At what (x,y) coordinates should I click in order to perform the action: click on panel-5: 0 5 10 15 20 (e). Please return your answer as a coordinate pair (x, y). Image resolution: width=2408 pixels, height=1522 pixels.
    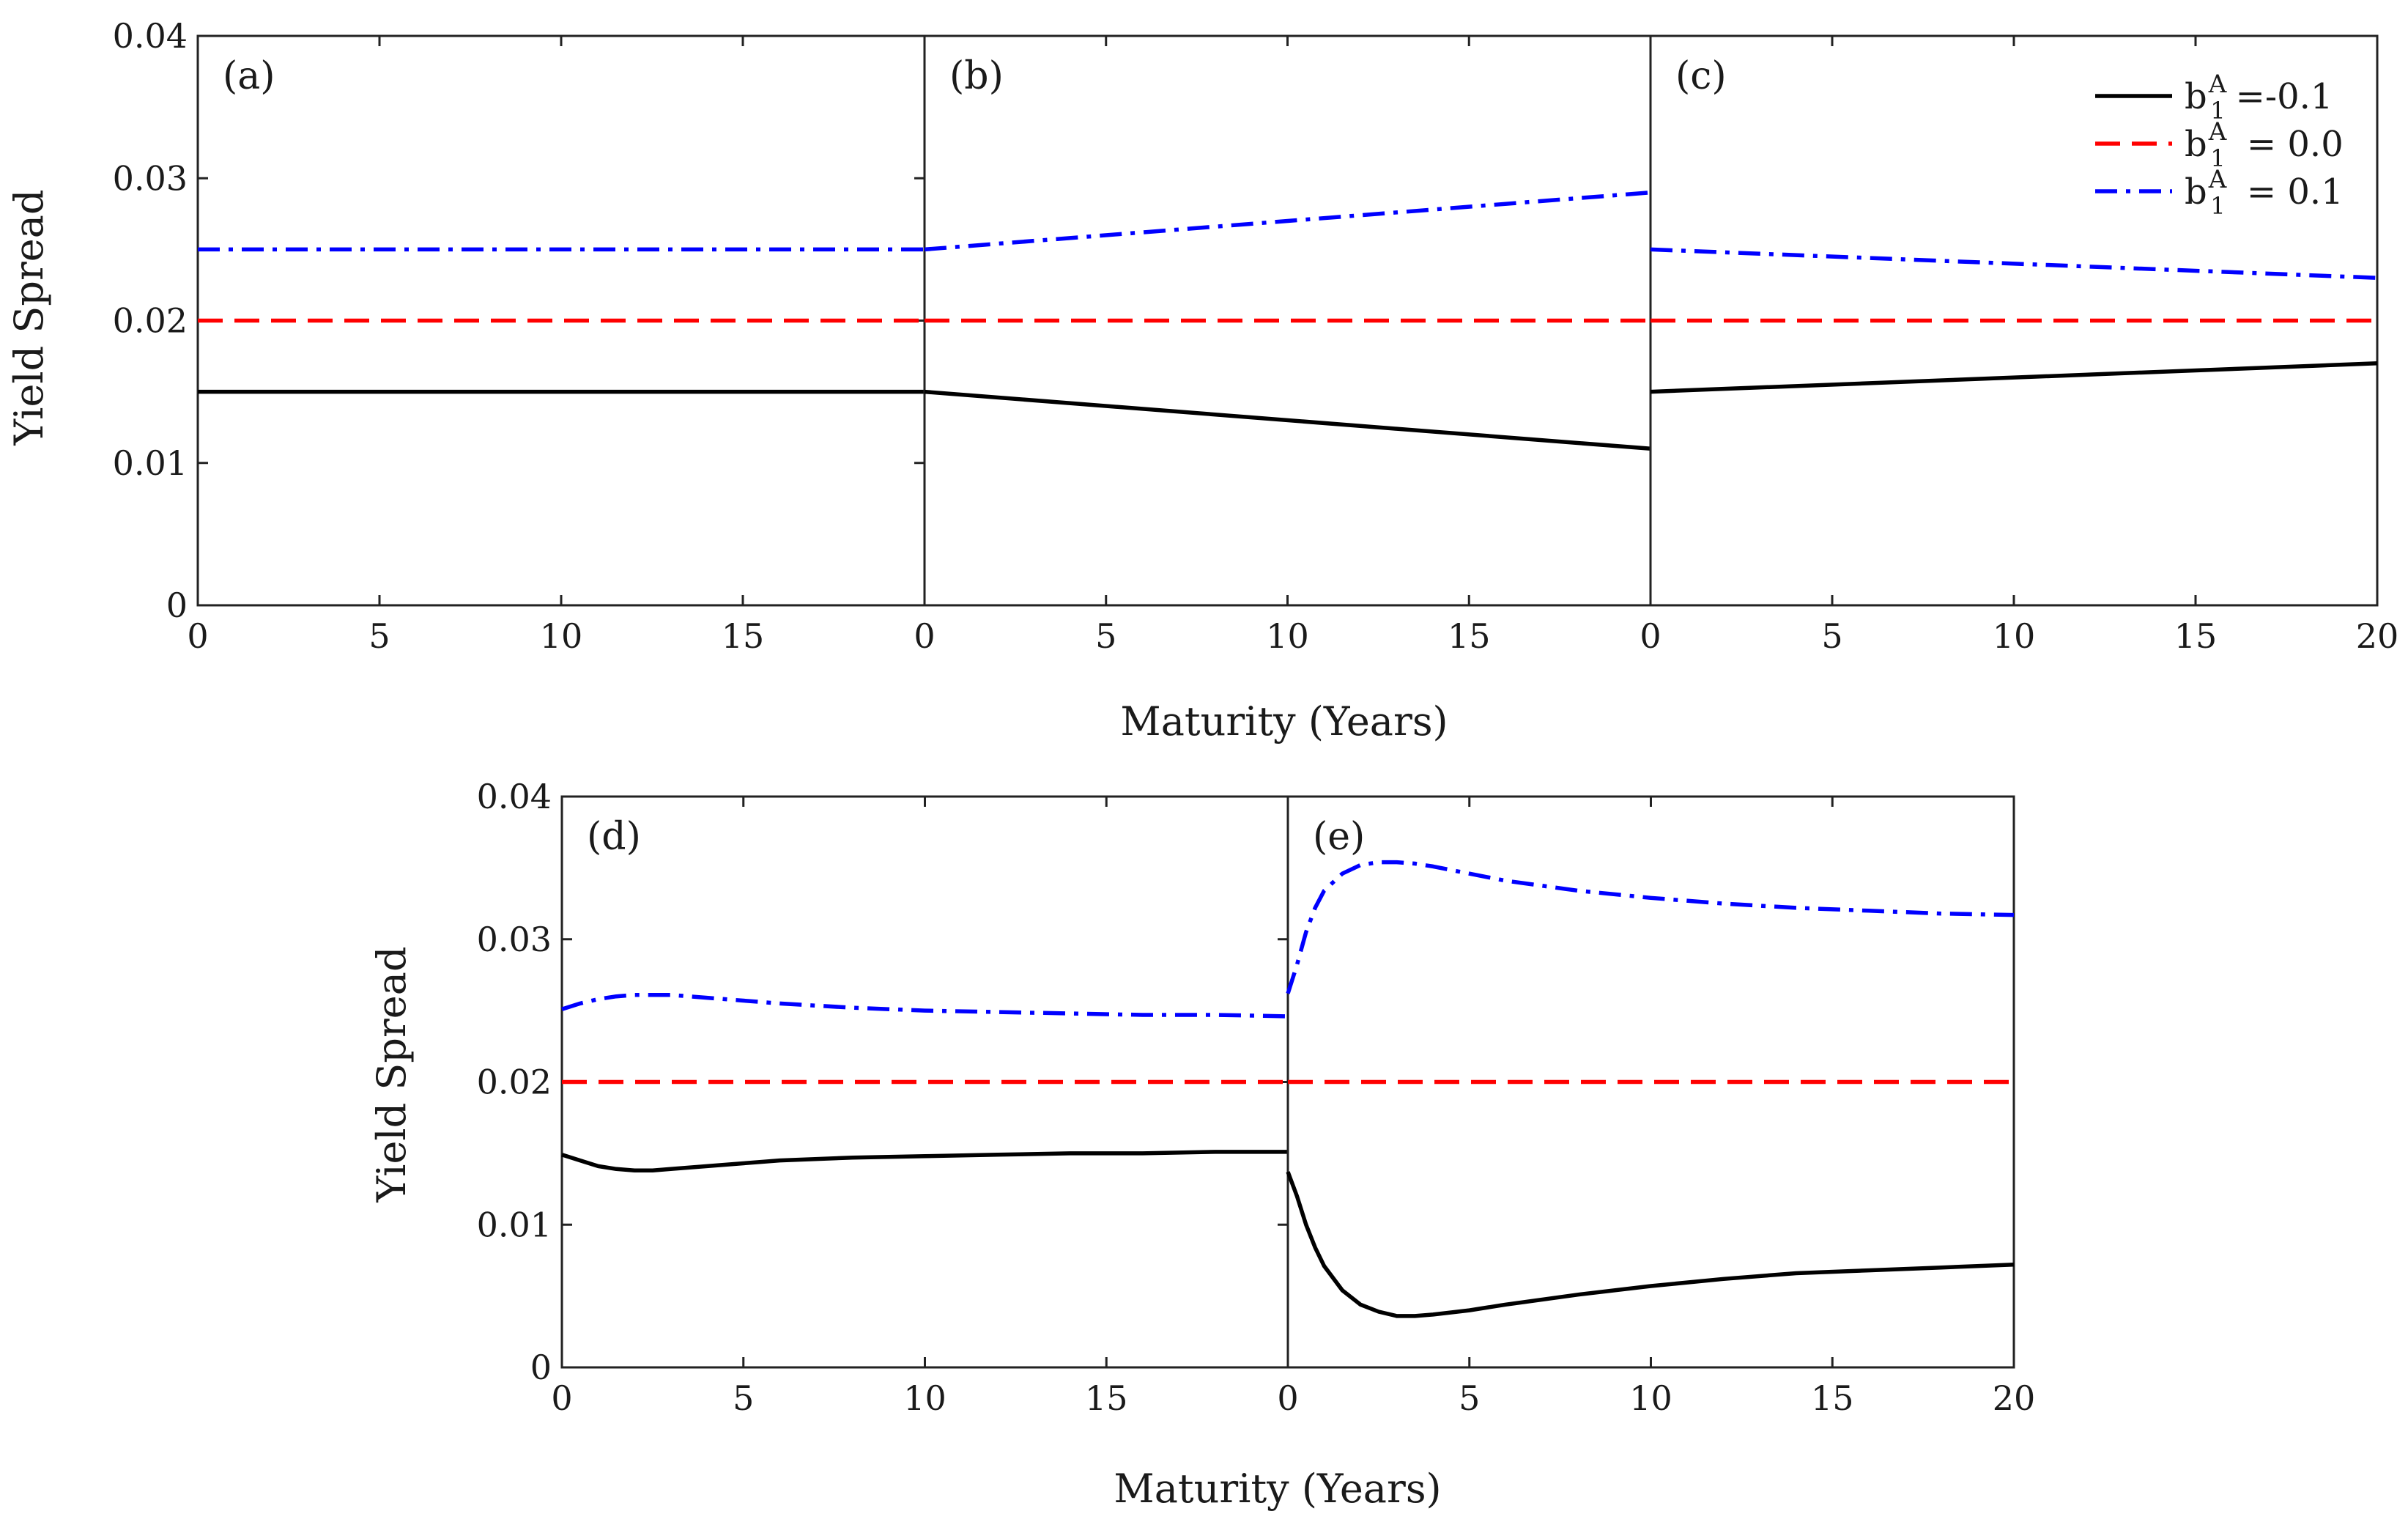
    Looking at the image, I should click on (1657, 1106).